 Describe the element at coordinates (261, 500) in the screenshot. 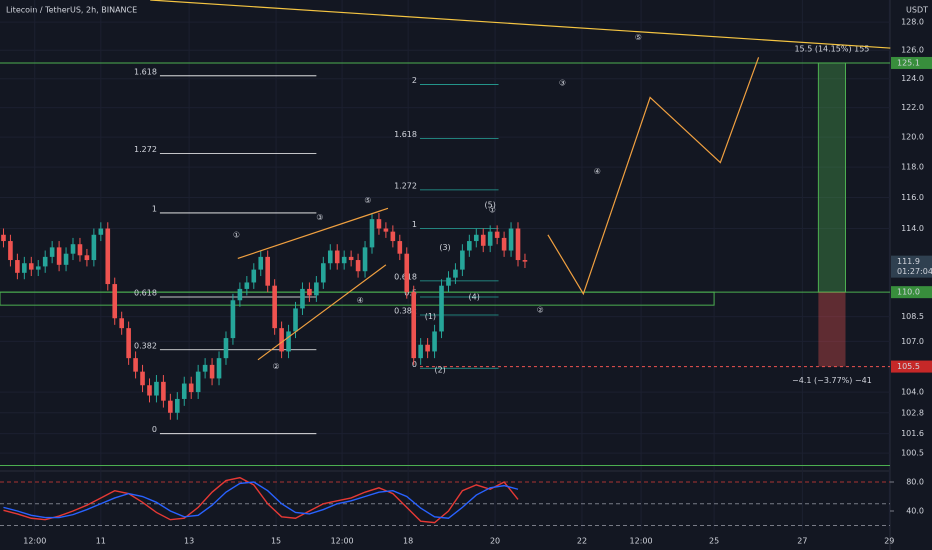

I see `indicator-line` at that location.